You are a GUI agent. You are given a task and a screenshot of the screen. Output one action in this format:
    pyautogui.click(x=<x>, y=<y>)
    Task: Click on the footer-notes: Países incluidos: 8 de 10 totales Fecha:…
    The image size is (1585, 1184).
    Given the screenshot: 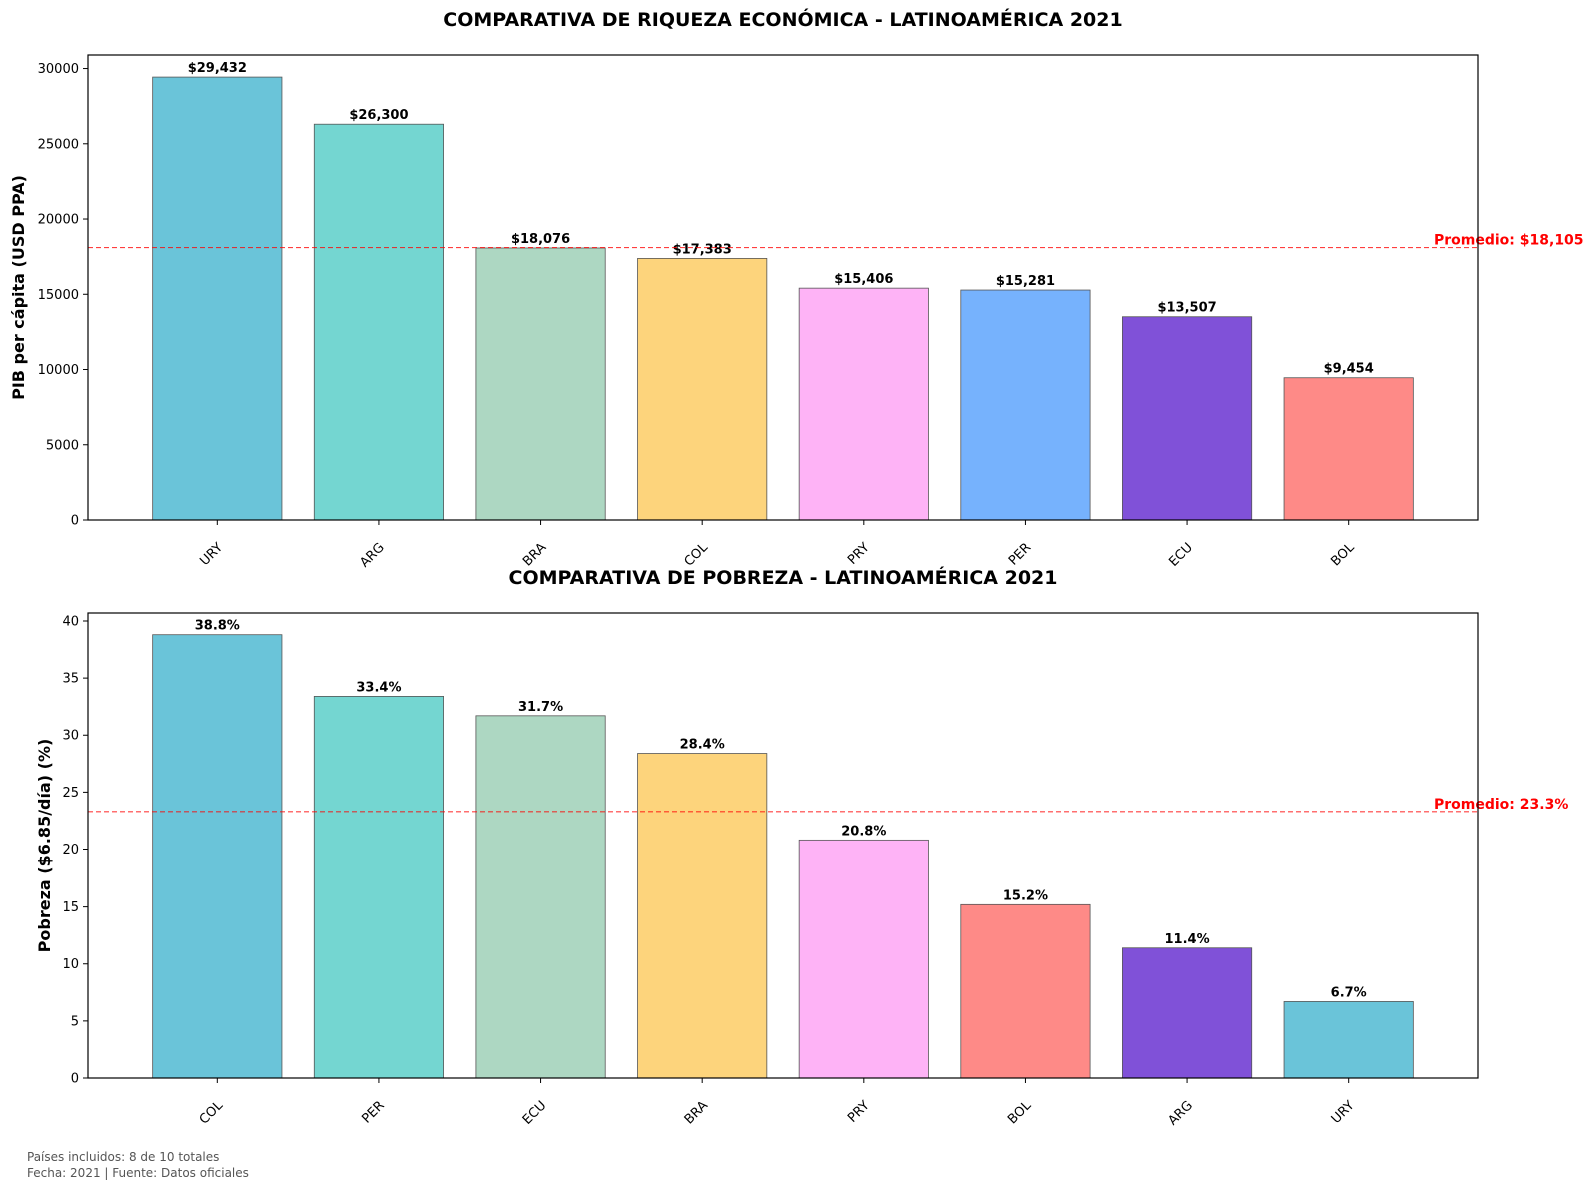 What is the action you would take?
    pyautogui.click(x=138, y=1165)
    